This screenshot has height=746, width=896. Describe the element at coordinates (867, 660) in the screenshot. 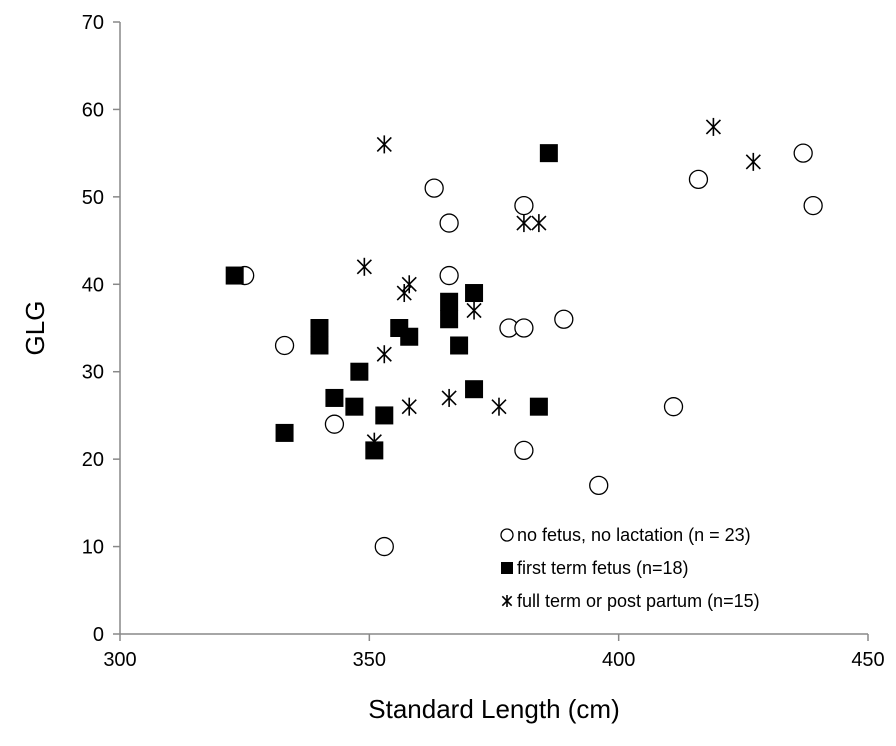

I see `x-tick-label: 450` at that location.